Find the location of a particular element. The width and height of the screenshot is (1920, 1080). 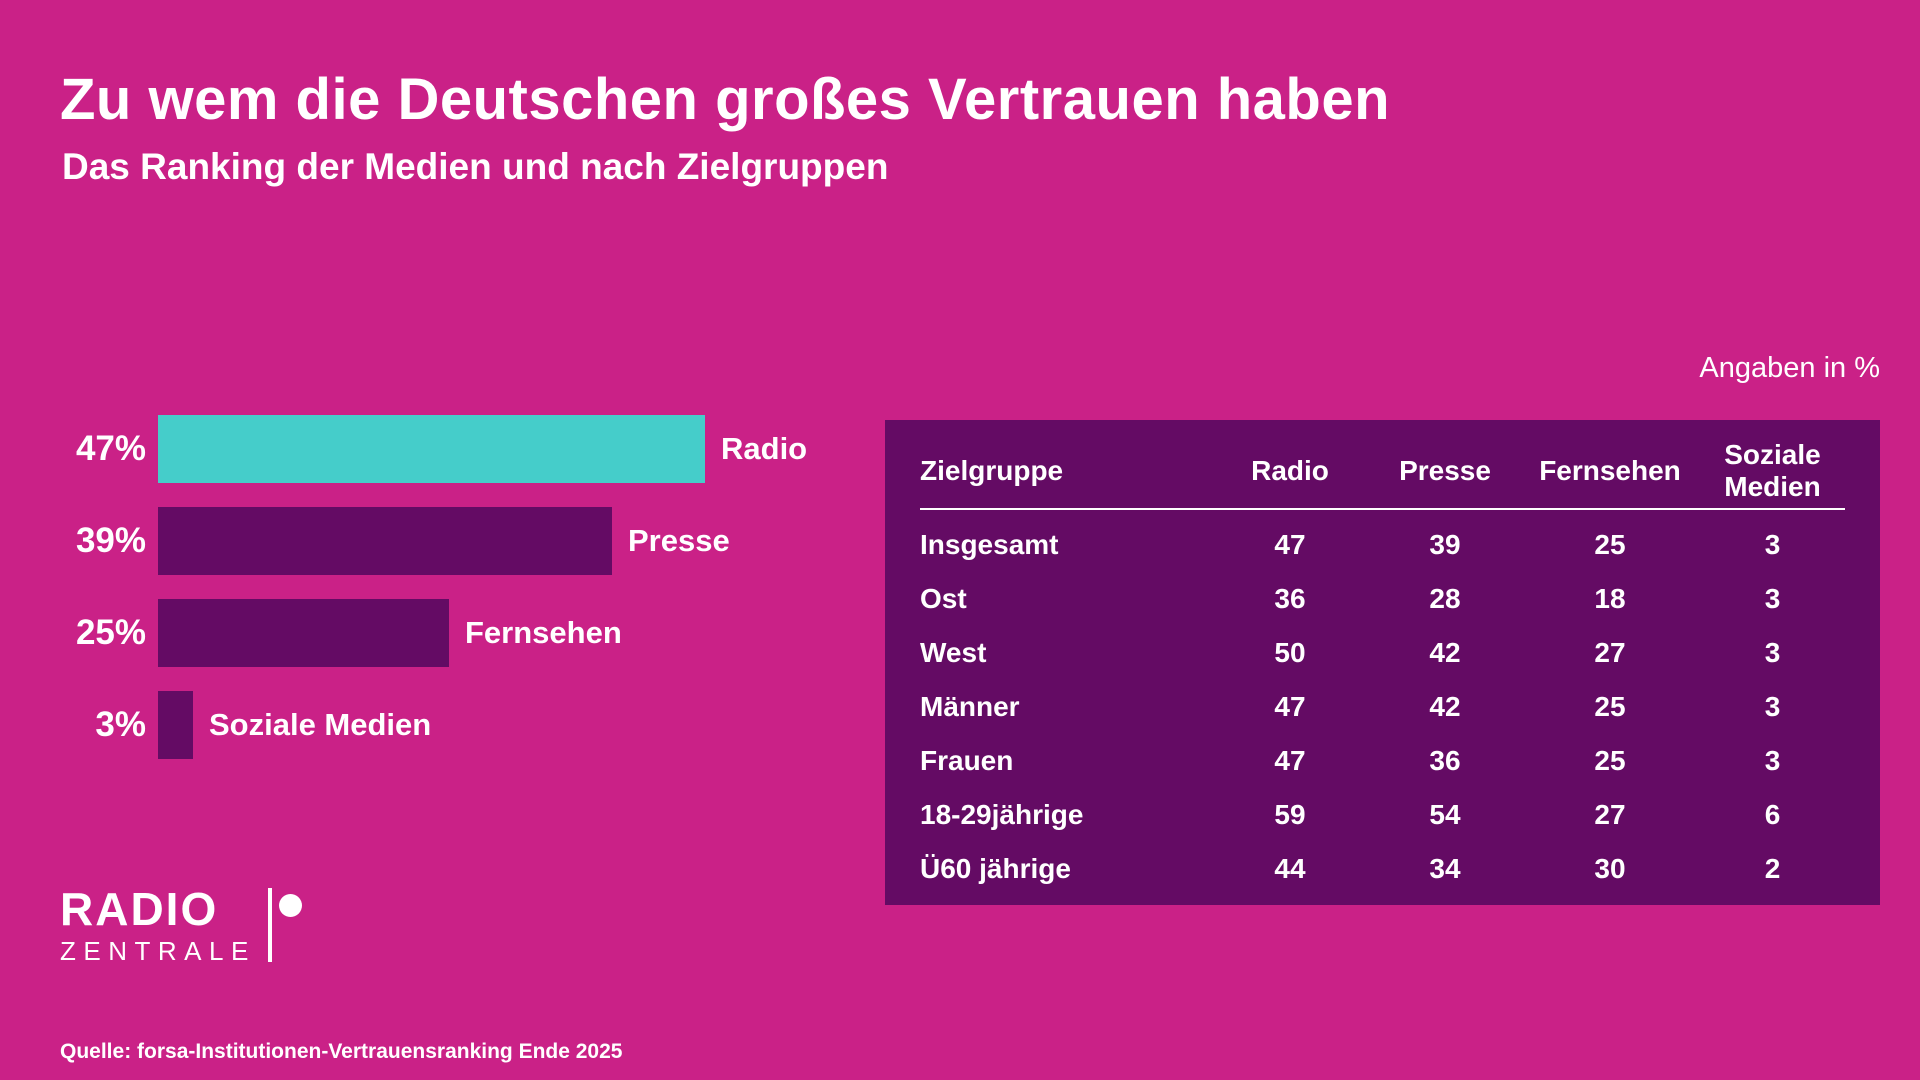

table-row: Ost 36 28 18 3 is located at coordinates (1382, 599).